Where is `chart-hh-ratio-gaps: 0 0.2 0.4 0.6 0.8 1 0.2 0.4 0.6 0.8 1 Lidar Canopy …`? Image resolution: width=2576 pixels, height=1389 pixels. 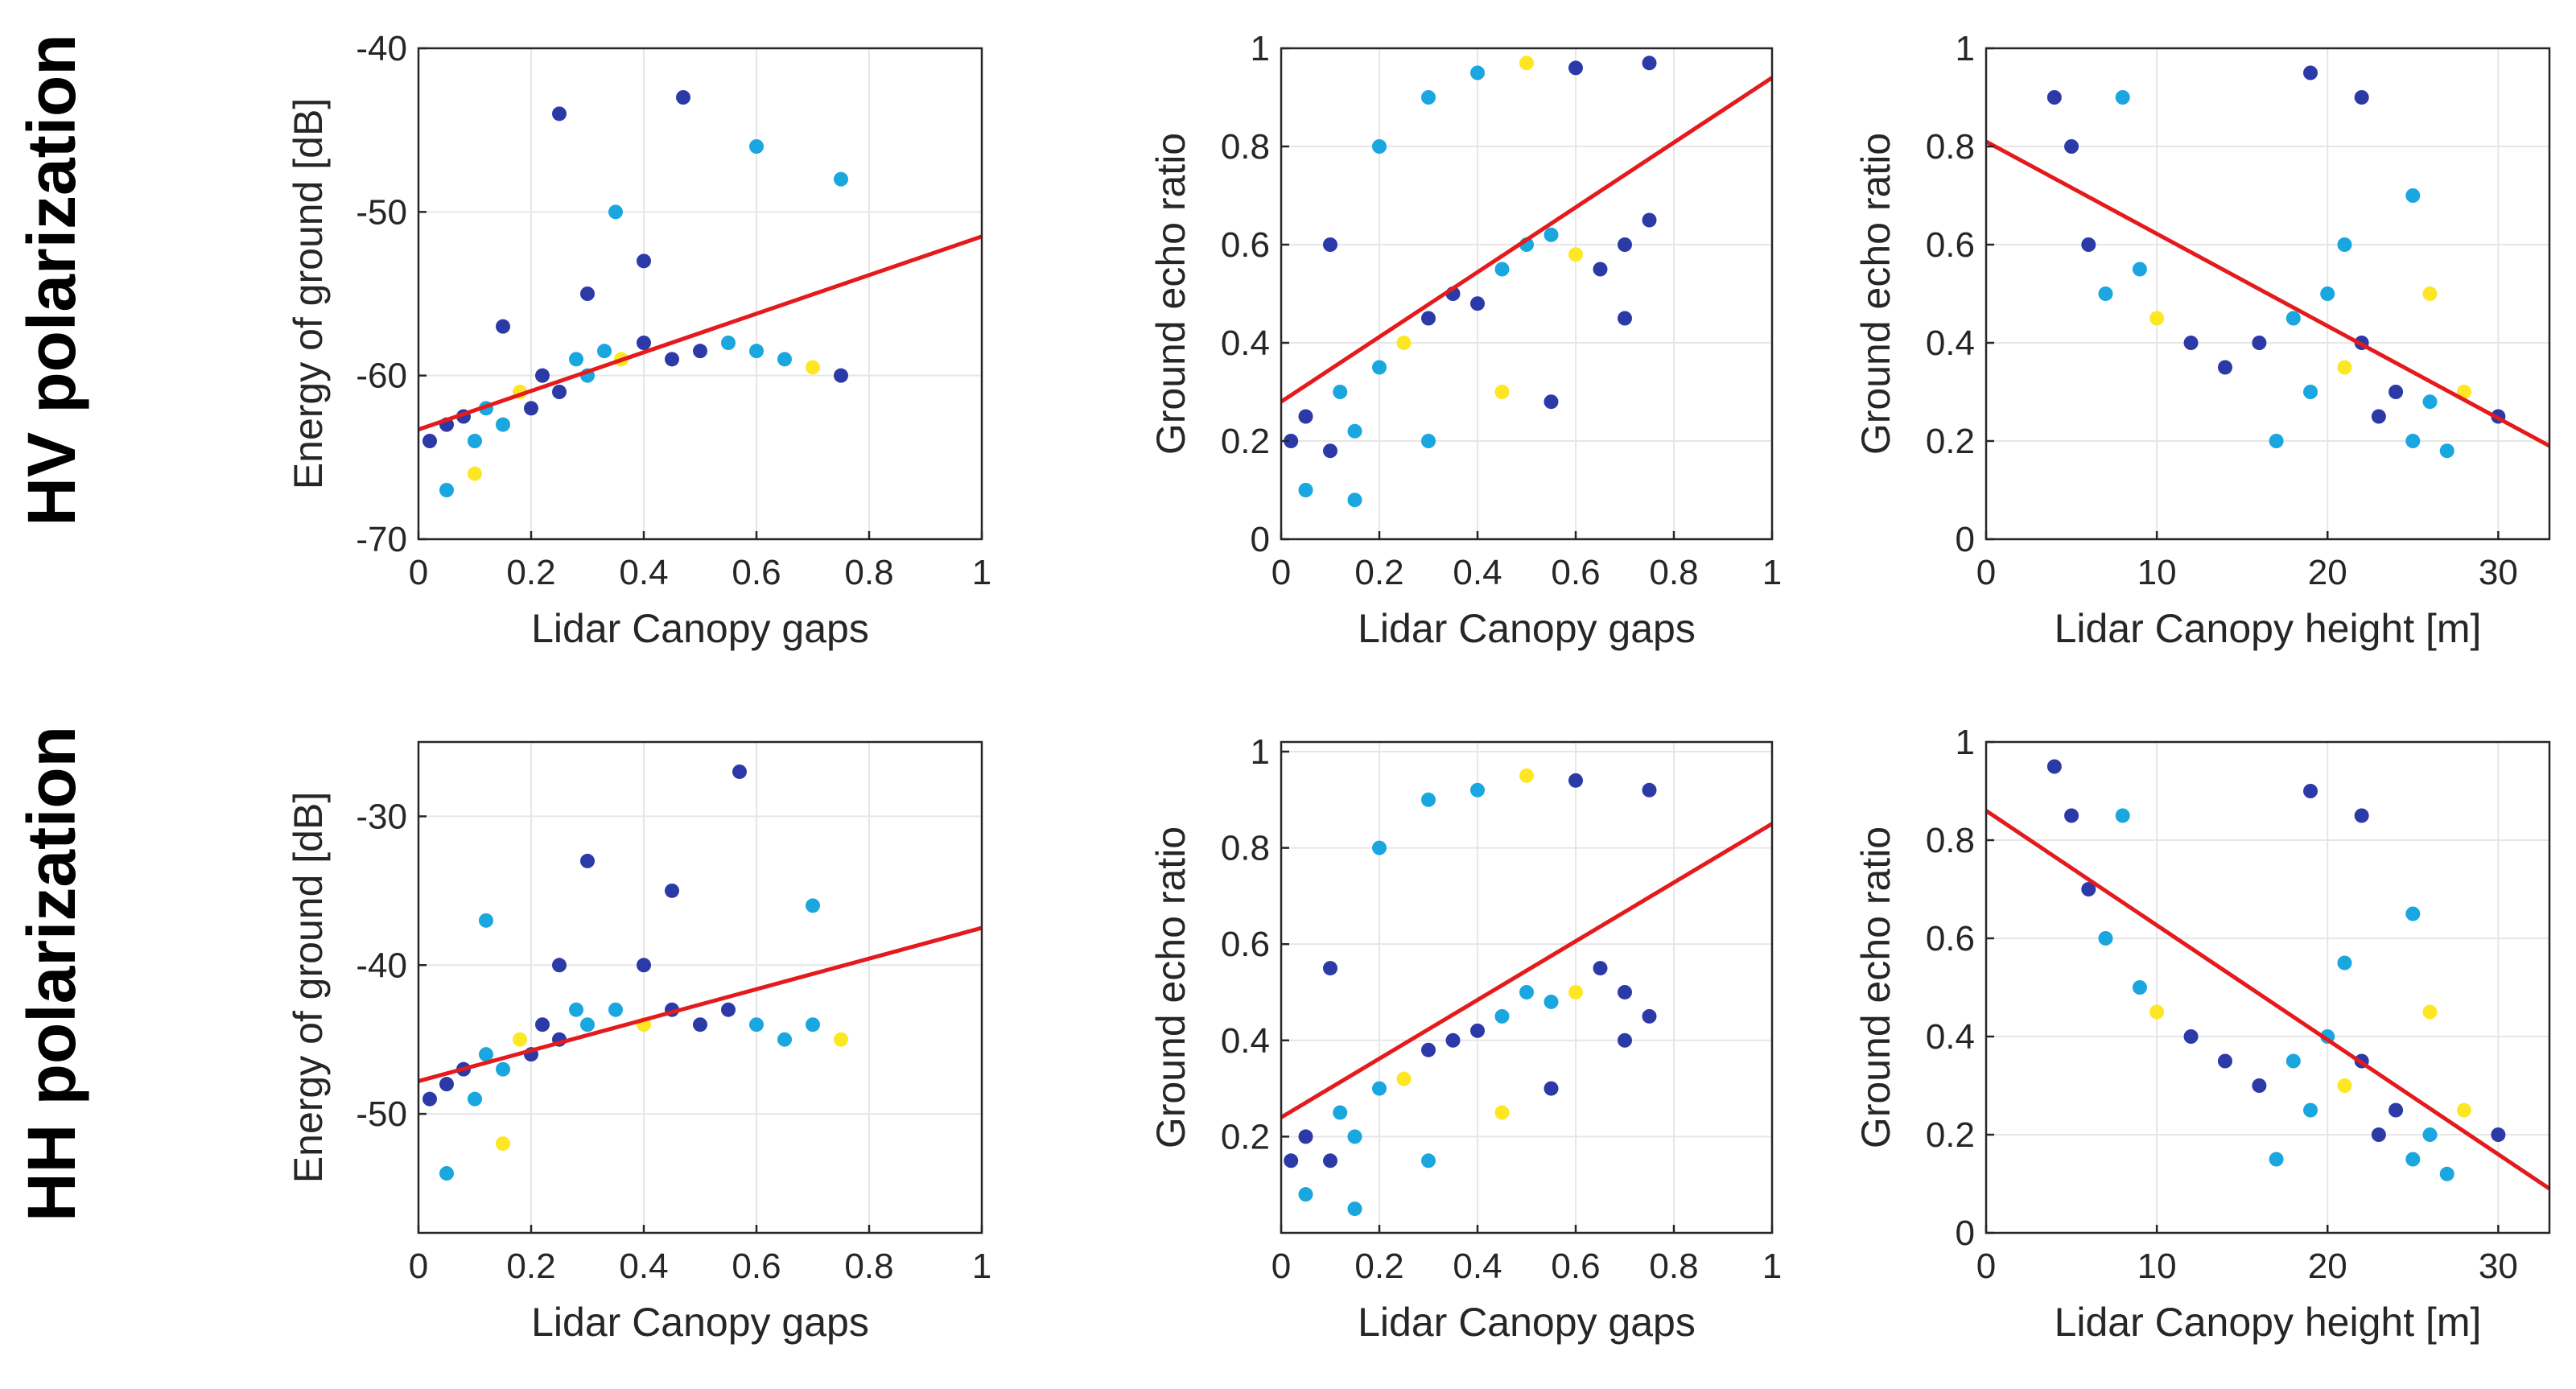
chart-hh-ratio-gaps: 0 0.2 0.4 0.6 0.8 1 0.2 0.4 0.6 0.8 1 Lidar Canopy … is located at coordinates (1465, 1039).